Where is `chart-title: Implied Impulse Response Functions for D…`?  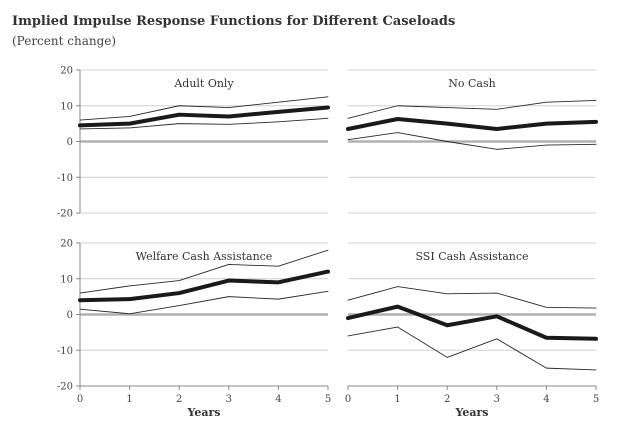 chart-title: Implied Impulse Response Functions for D… is located at coordinates (234, 21).